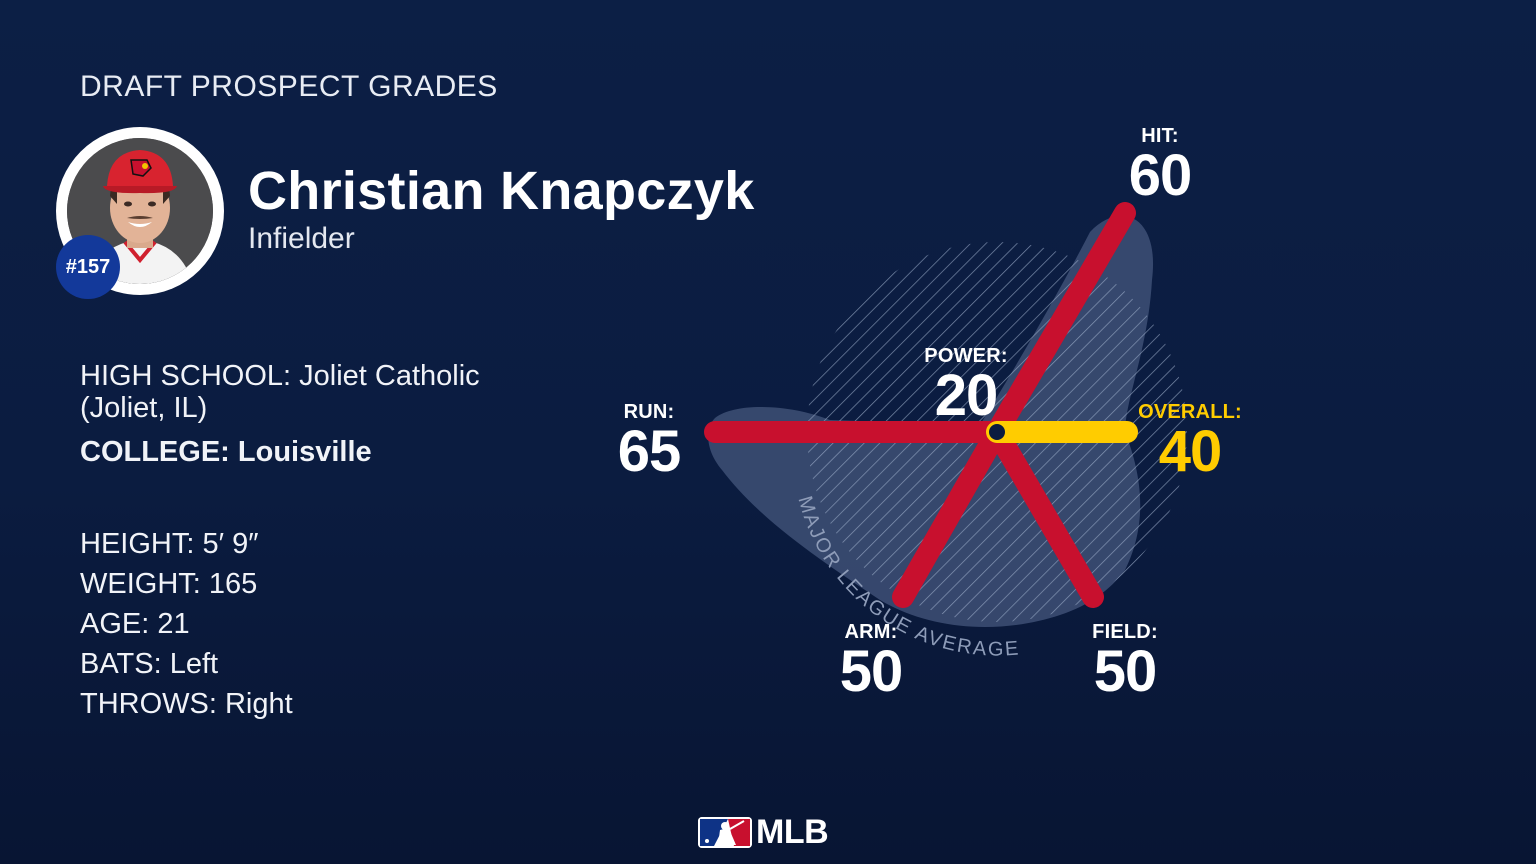 This screenshot has height=864, width=1536. Describe the element at coordinates (871, 662) in the screenshot. I see `grade-arm: ARM: 50` at that location.